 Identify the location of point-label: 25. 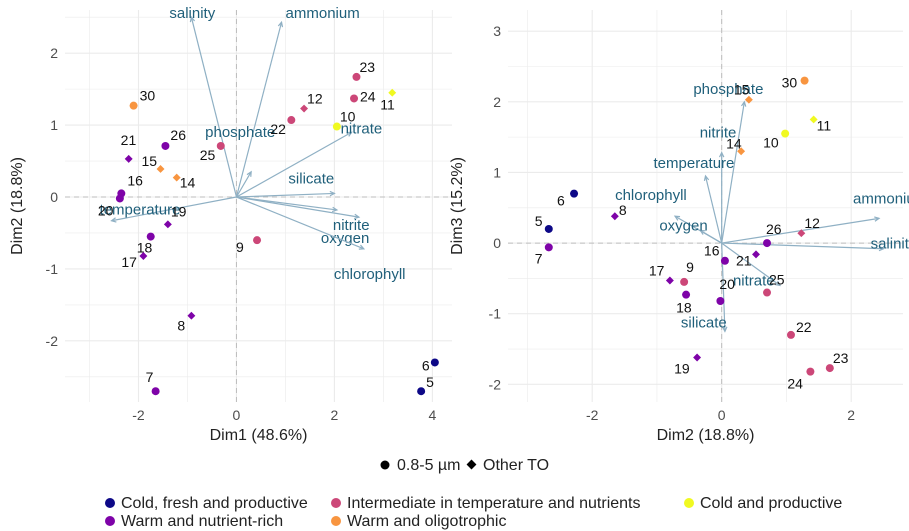
(208, 155).